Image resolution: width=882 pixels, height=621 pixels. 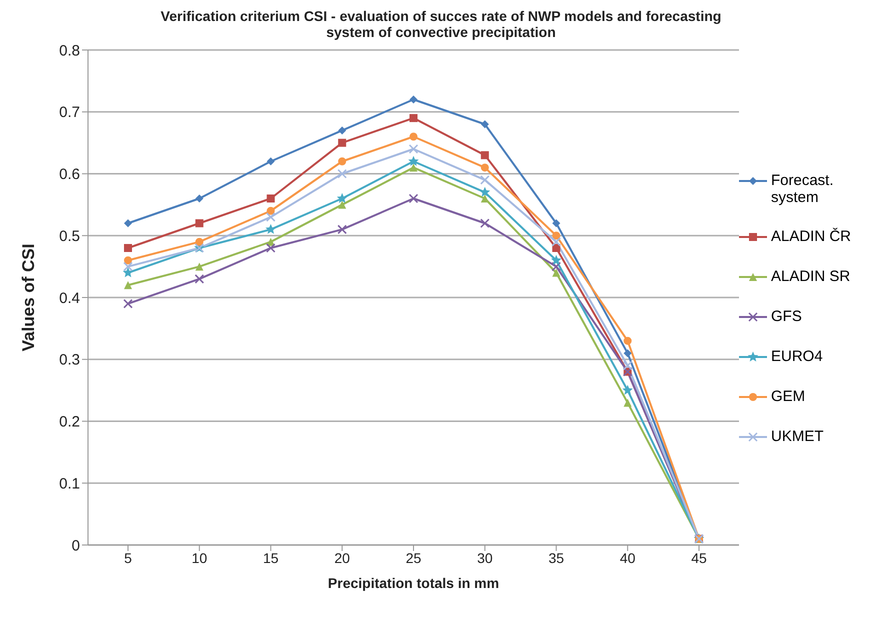 I want to click on x-tick-label: 45, so click(x=699, y=558).